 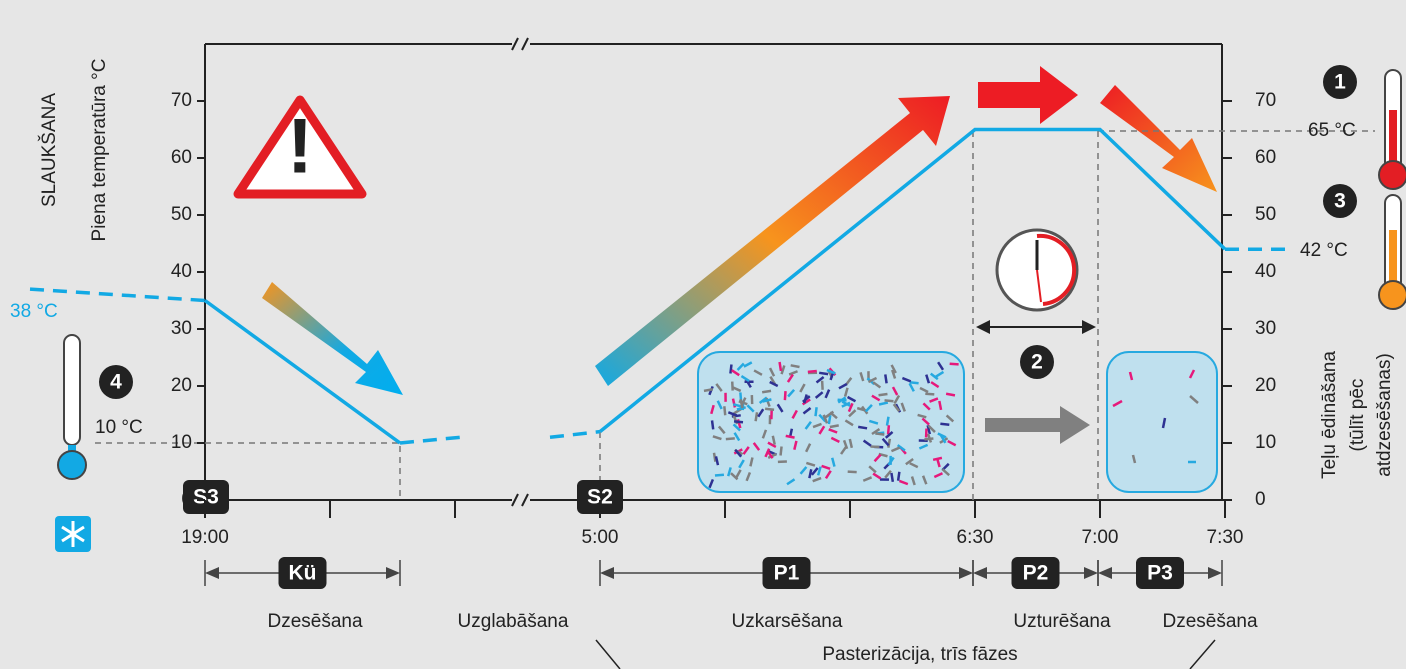 I want to click on phase-label: Dzesēšana, so click(x=1209, y=621).